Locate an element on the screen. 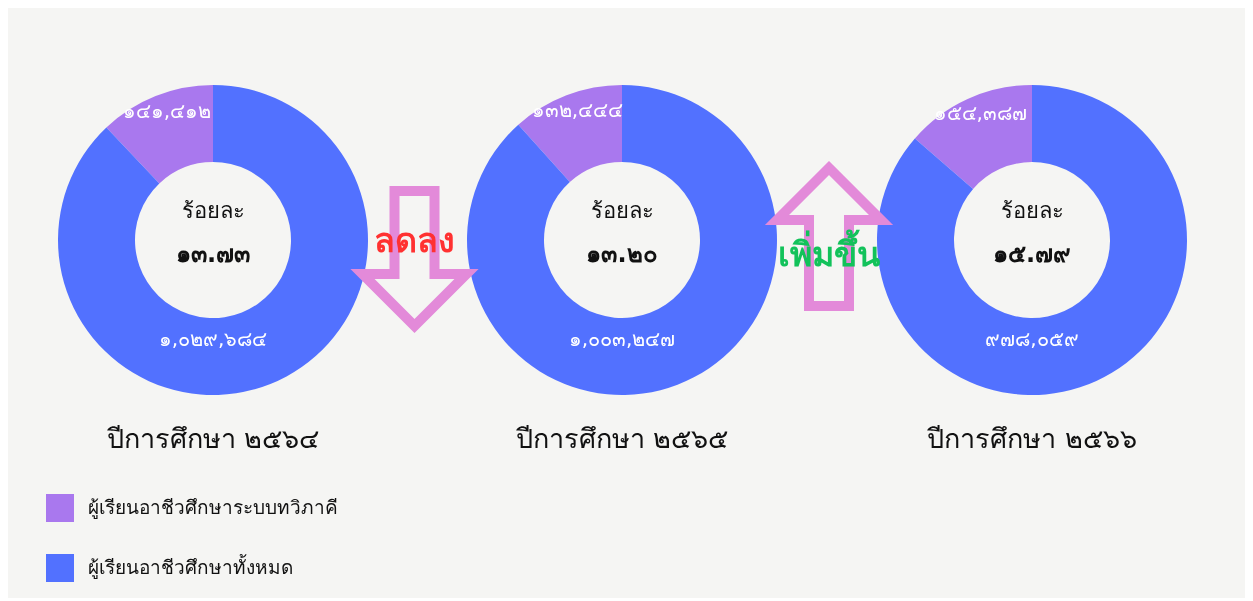  data-label: ๑๓๒,๔๔๔ is located at coordinates (577, 110).